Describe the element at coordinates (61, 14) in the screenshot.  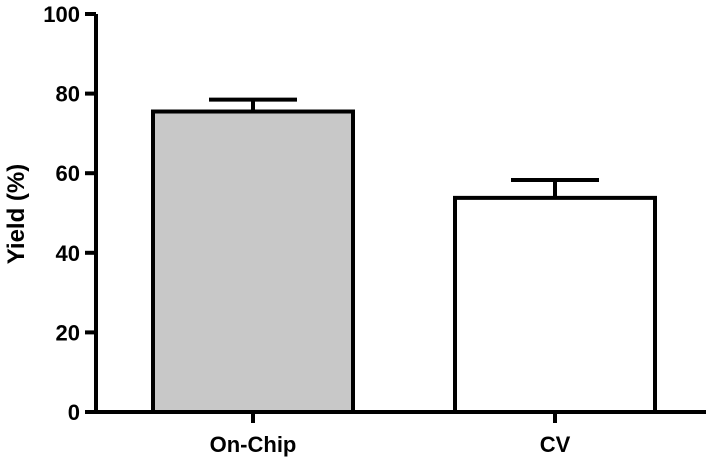
I see `y-tick-label: 100` at that location.